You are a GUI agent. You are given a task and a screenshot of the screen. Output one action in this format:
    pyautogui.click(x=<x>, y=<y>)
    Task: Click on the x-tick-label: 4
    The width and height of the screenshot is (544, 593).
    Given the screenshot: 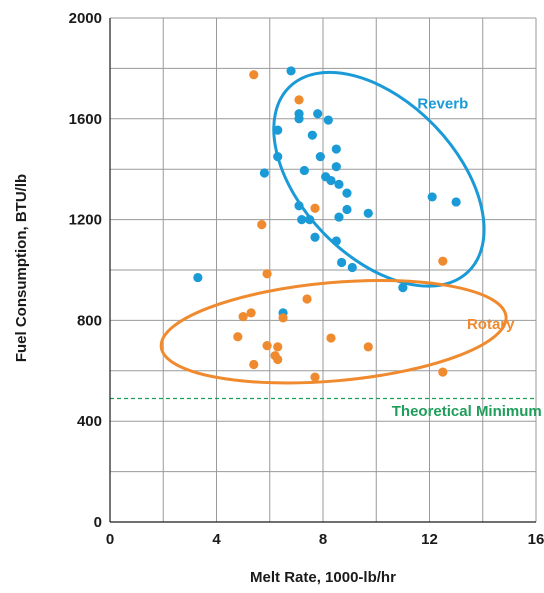 What is the action you would take?
    pyautogui.click(x=216, y=539)
    